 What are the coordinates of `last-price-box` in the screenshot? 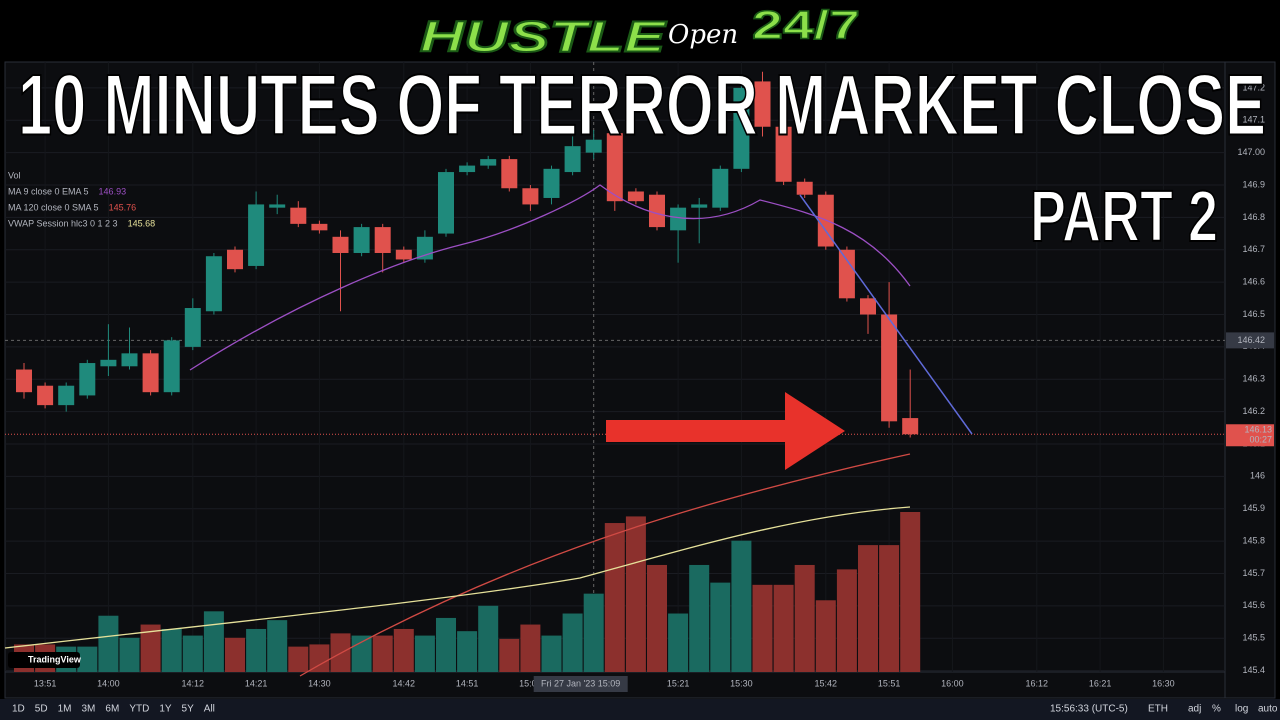 It's located at (1250, 435).